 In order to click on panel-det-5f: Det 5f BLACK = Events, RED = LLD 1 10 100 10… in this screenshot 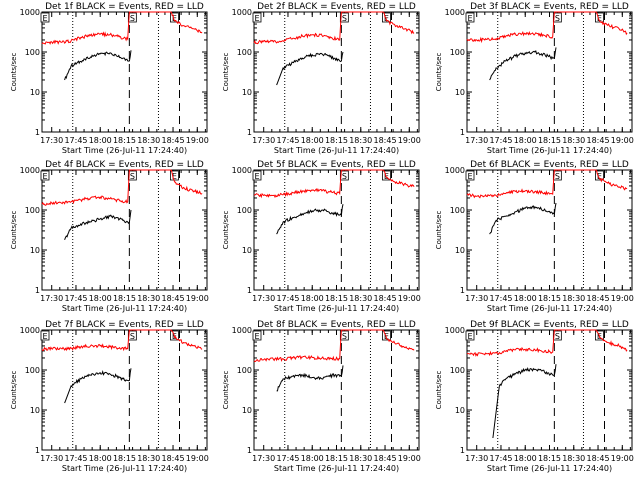, I will do `click(321, 236)`.